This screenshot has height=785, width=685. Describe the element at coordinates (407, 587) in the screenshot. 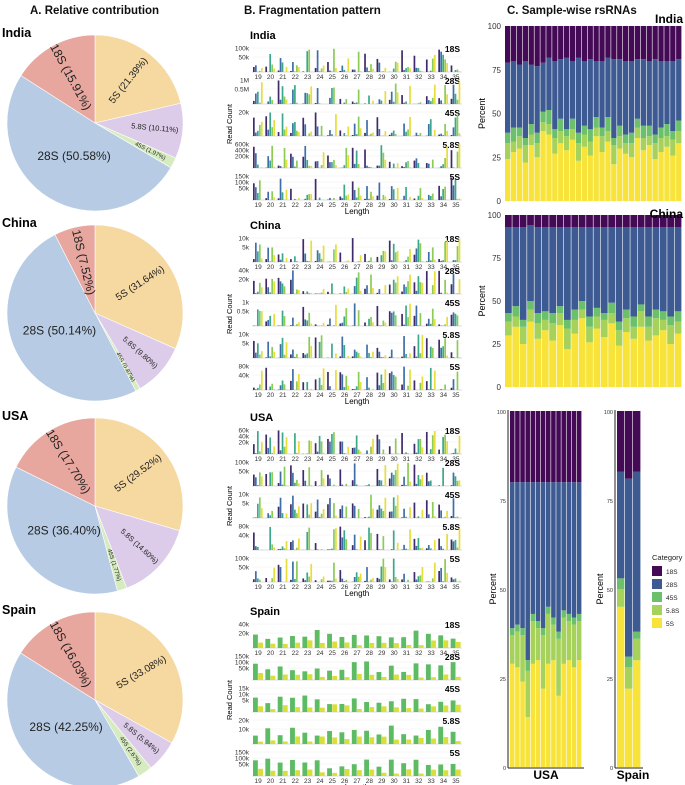

I see `frag-xtick: 31` at that location.